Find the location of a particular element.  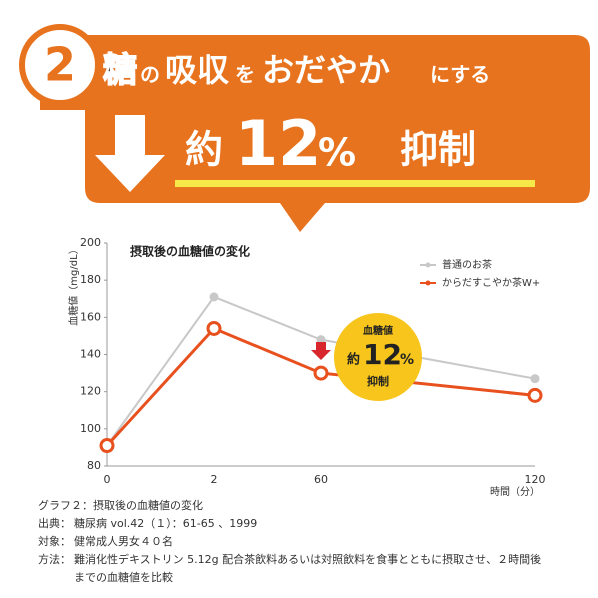

y-tick-label: 120 is located at coordinates (90, 391).